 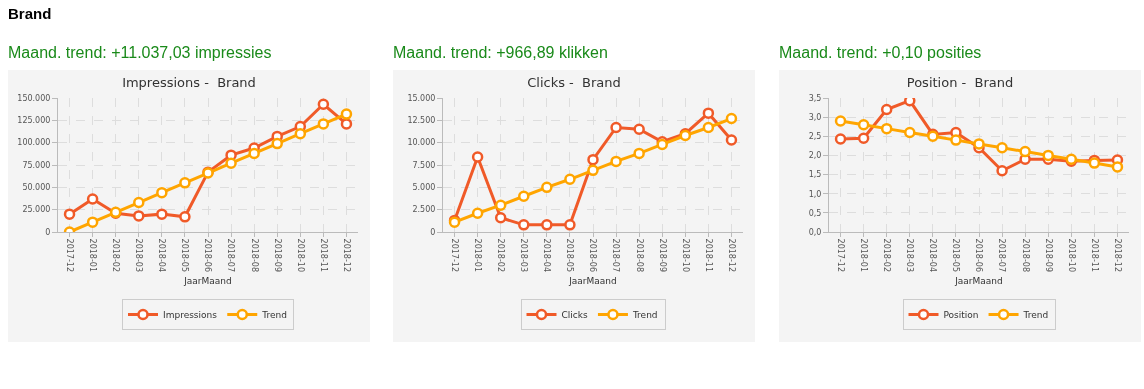 What do you see at coordinates (36, 210) in the screenshot?
I see `y-tick-label: 25.000` at bounding box center [36, 210].